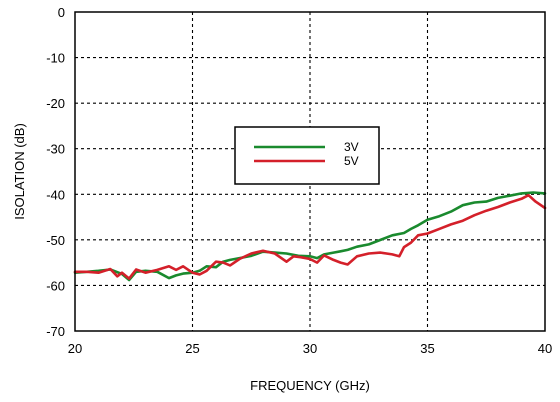  I want to click on legend-label-3v: 3V, so click(351, 147).